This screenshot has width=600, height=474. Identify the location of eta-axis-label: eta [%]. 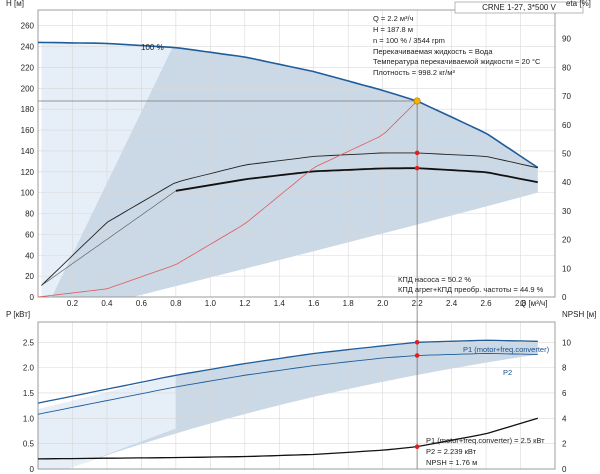
(578, 4).